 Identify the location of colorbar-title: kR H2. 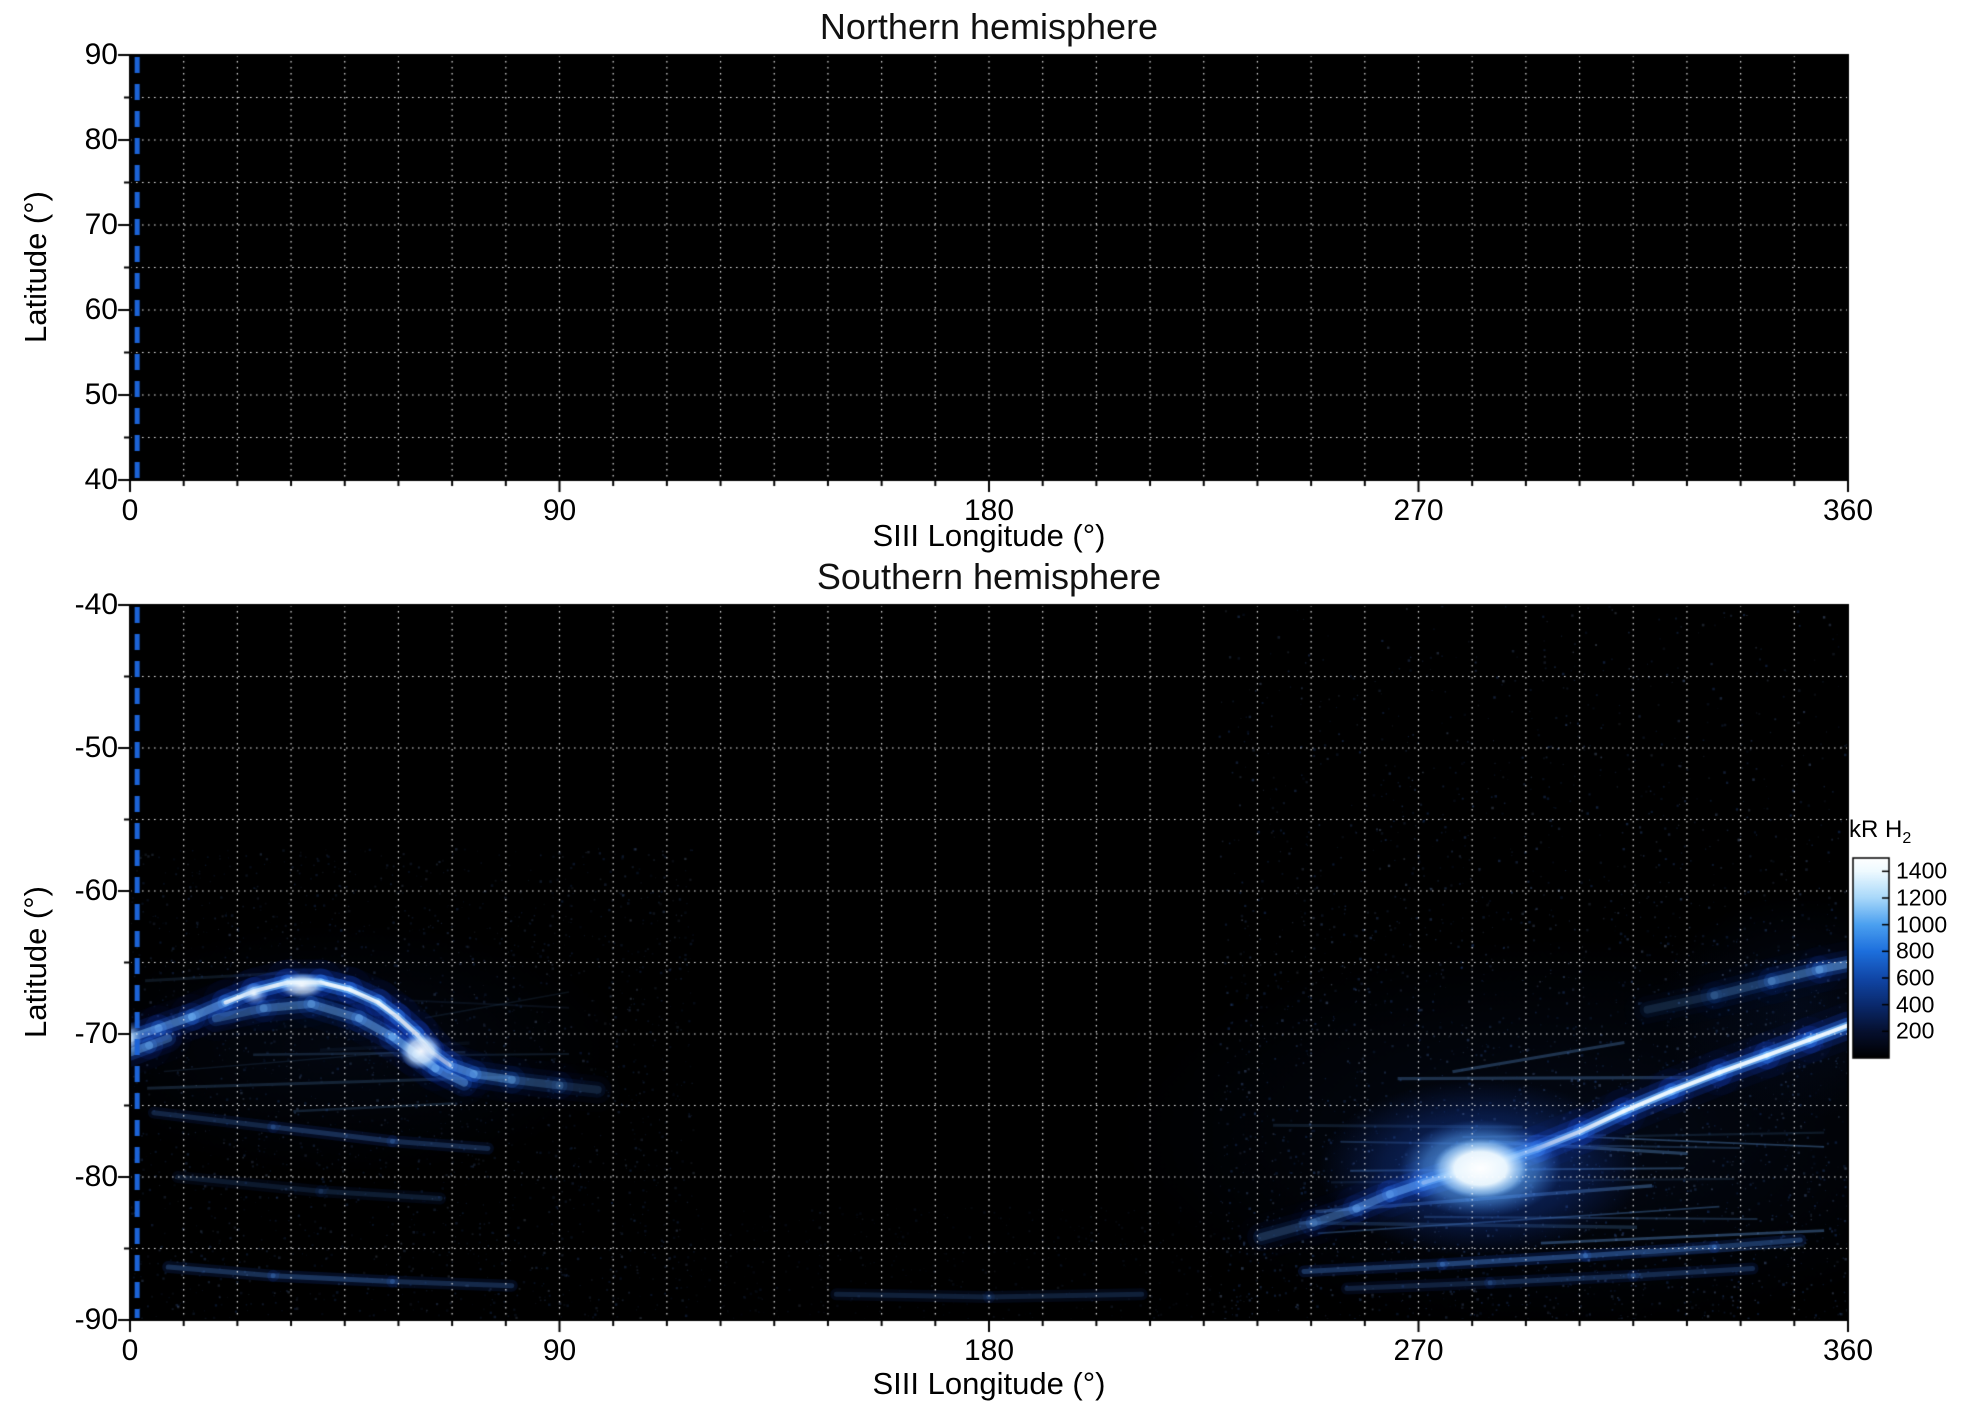
(1880, 832).